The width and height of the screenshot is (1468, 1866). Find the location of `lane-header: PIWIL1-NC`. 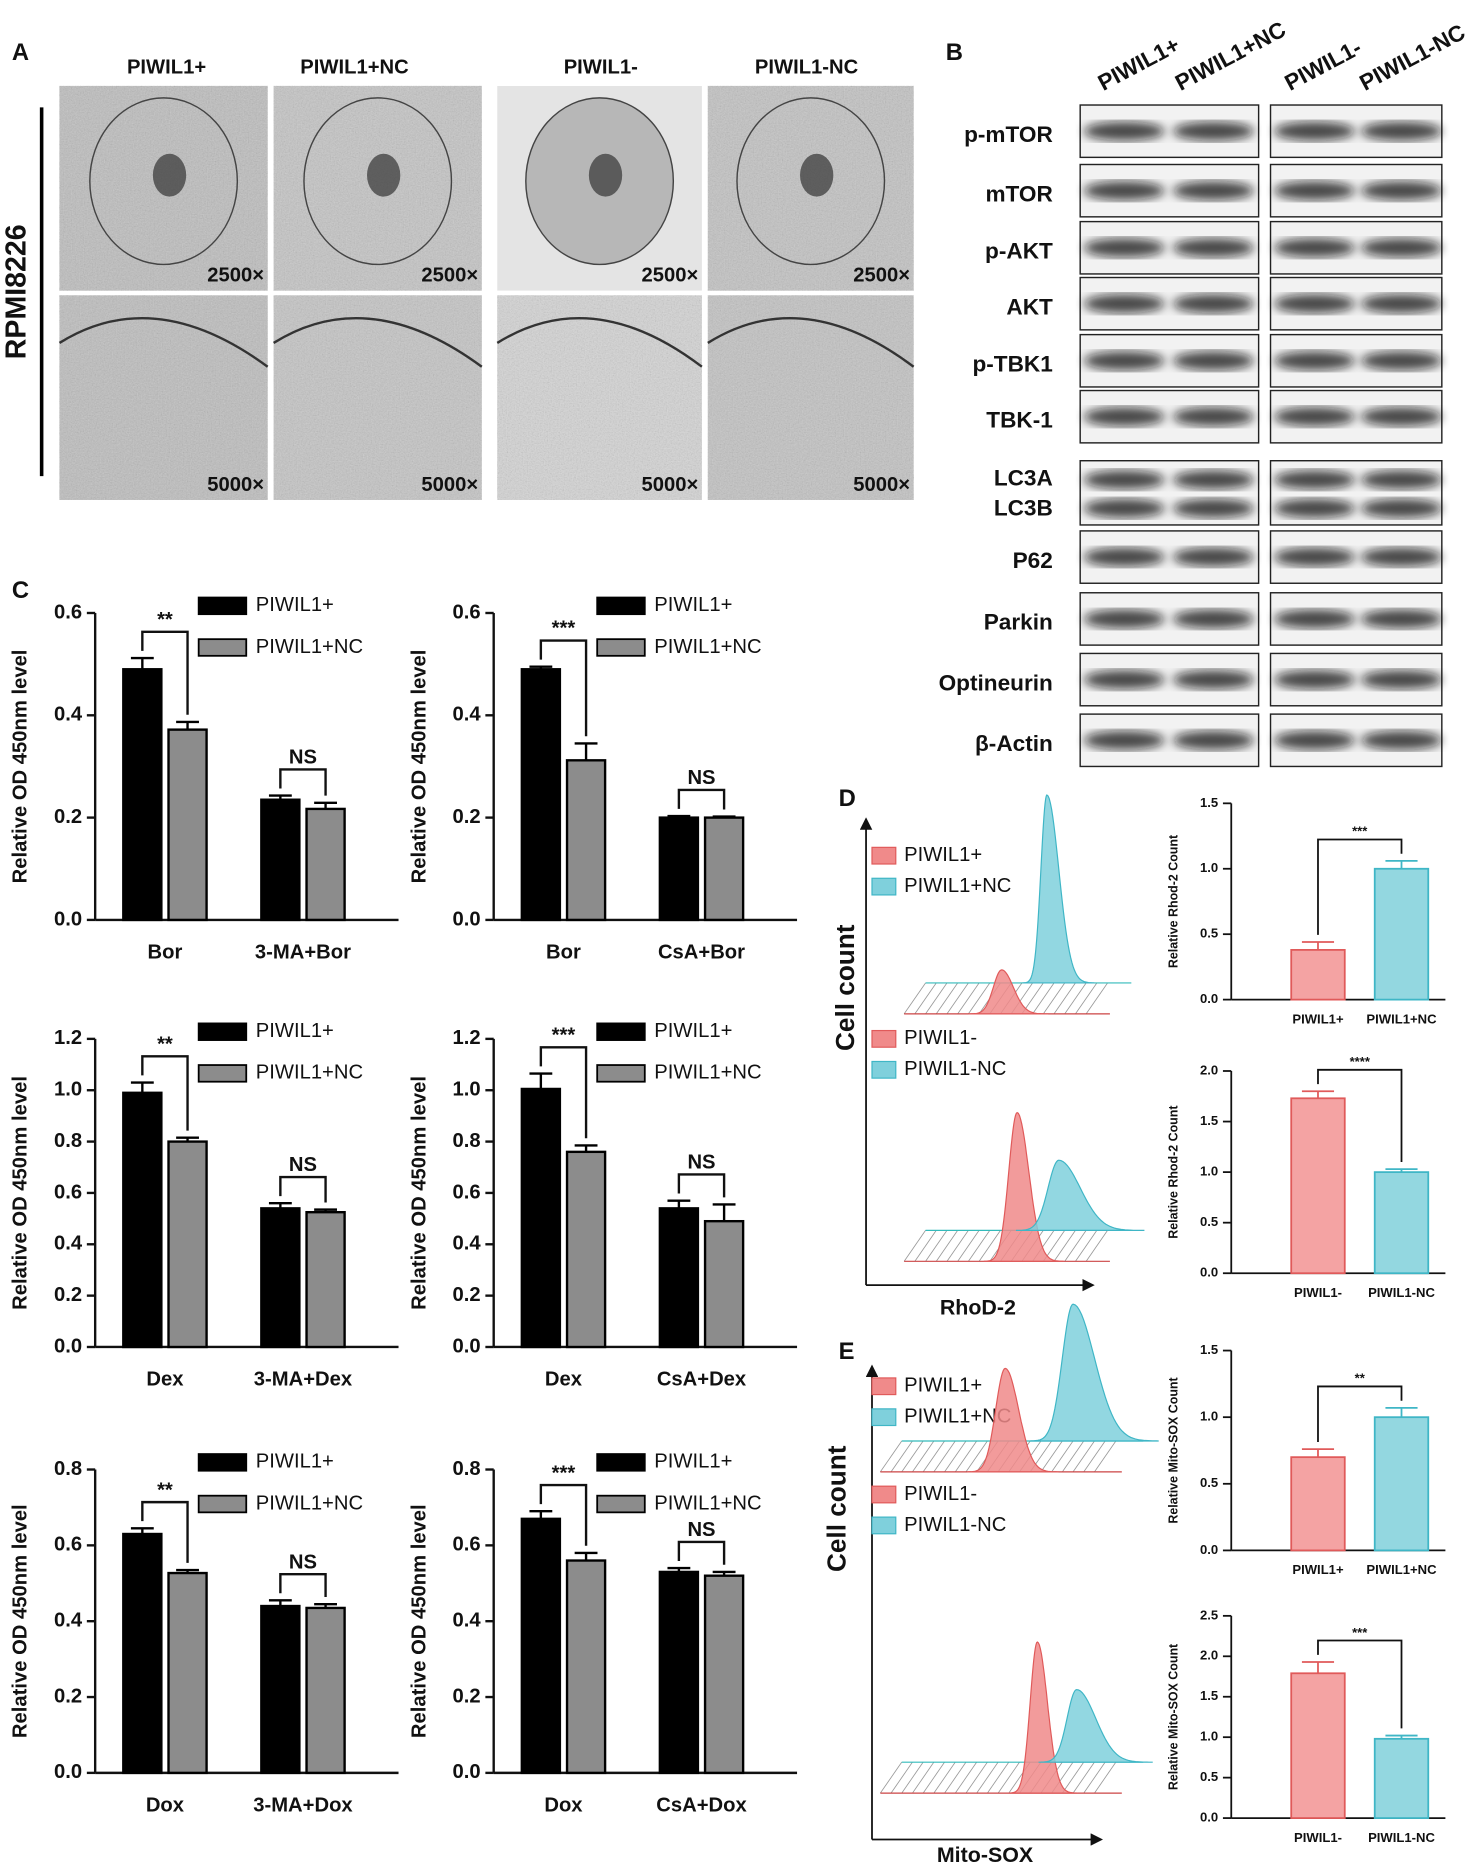

lane-header: PIWIL1-NC is located at coordinates (1412, 57).